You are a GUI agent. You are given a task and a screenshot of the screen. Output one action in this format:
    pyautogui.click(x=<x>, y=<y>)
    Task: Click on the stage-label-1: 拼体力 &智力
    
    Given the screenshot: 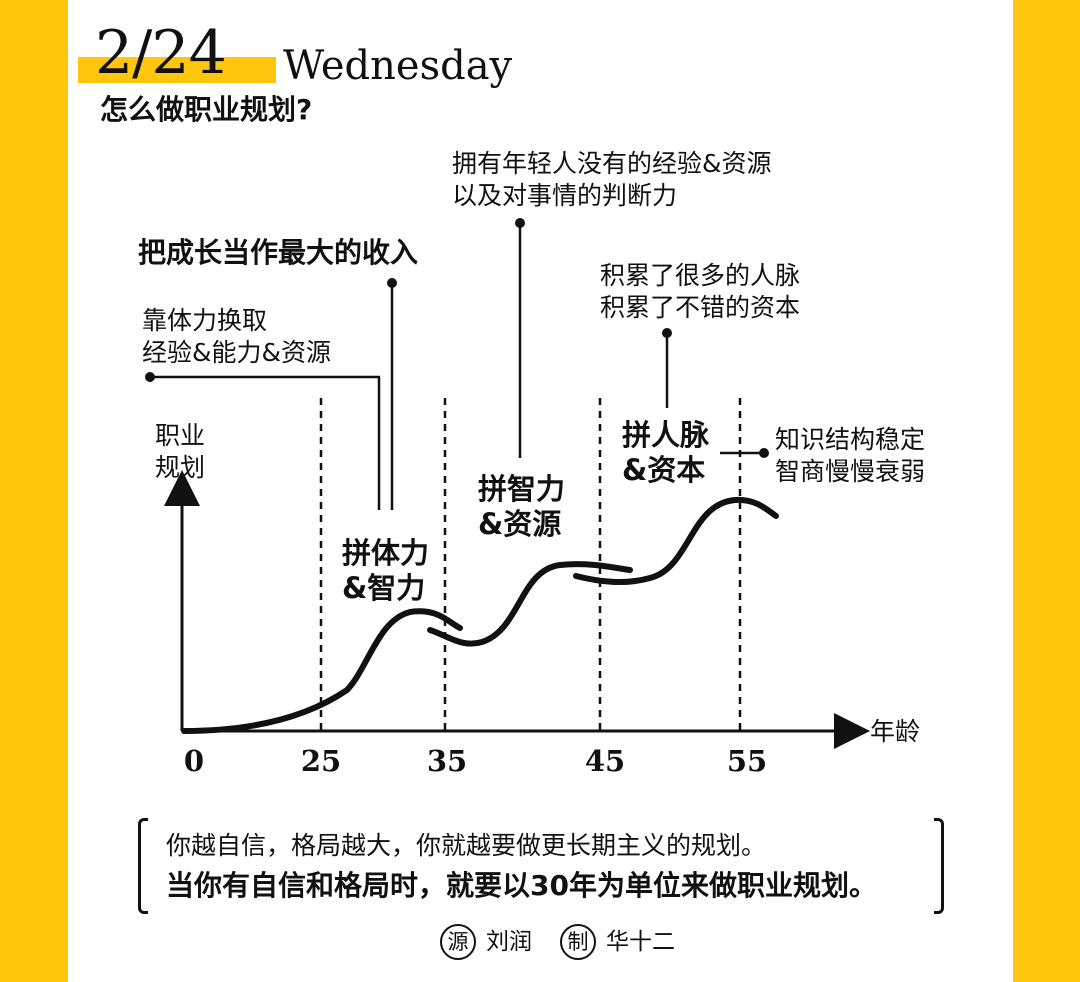 What is the action you would take?
    pyautogui.click(x=385, y=571)
    